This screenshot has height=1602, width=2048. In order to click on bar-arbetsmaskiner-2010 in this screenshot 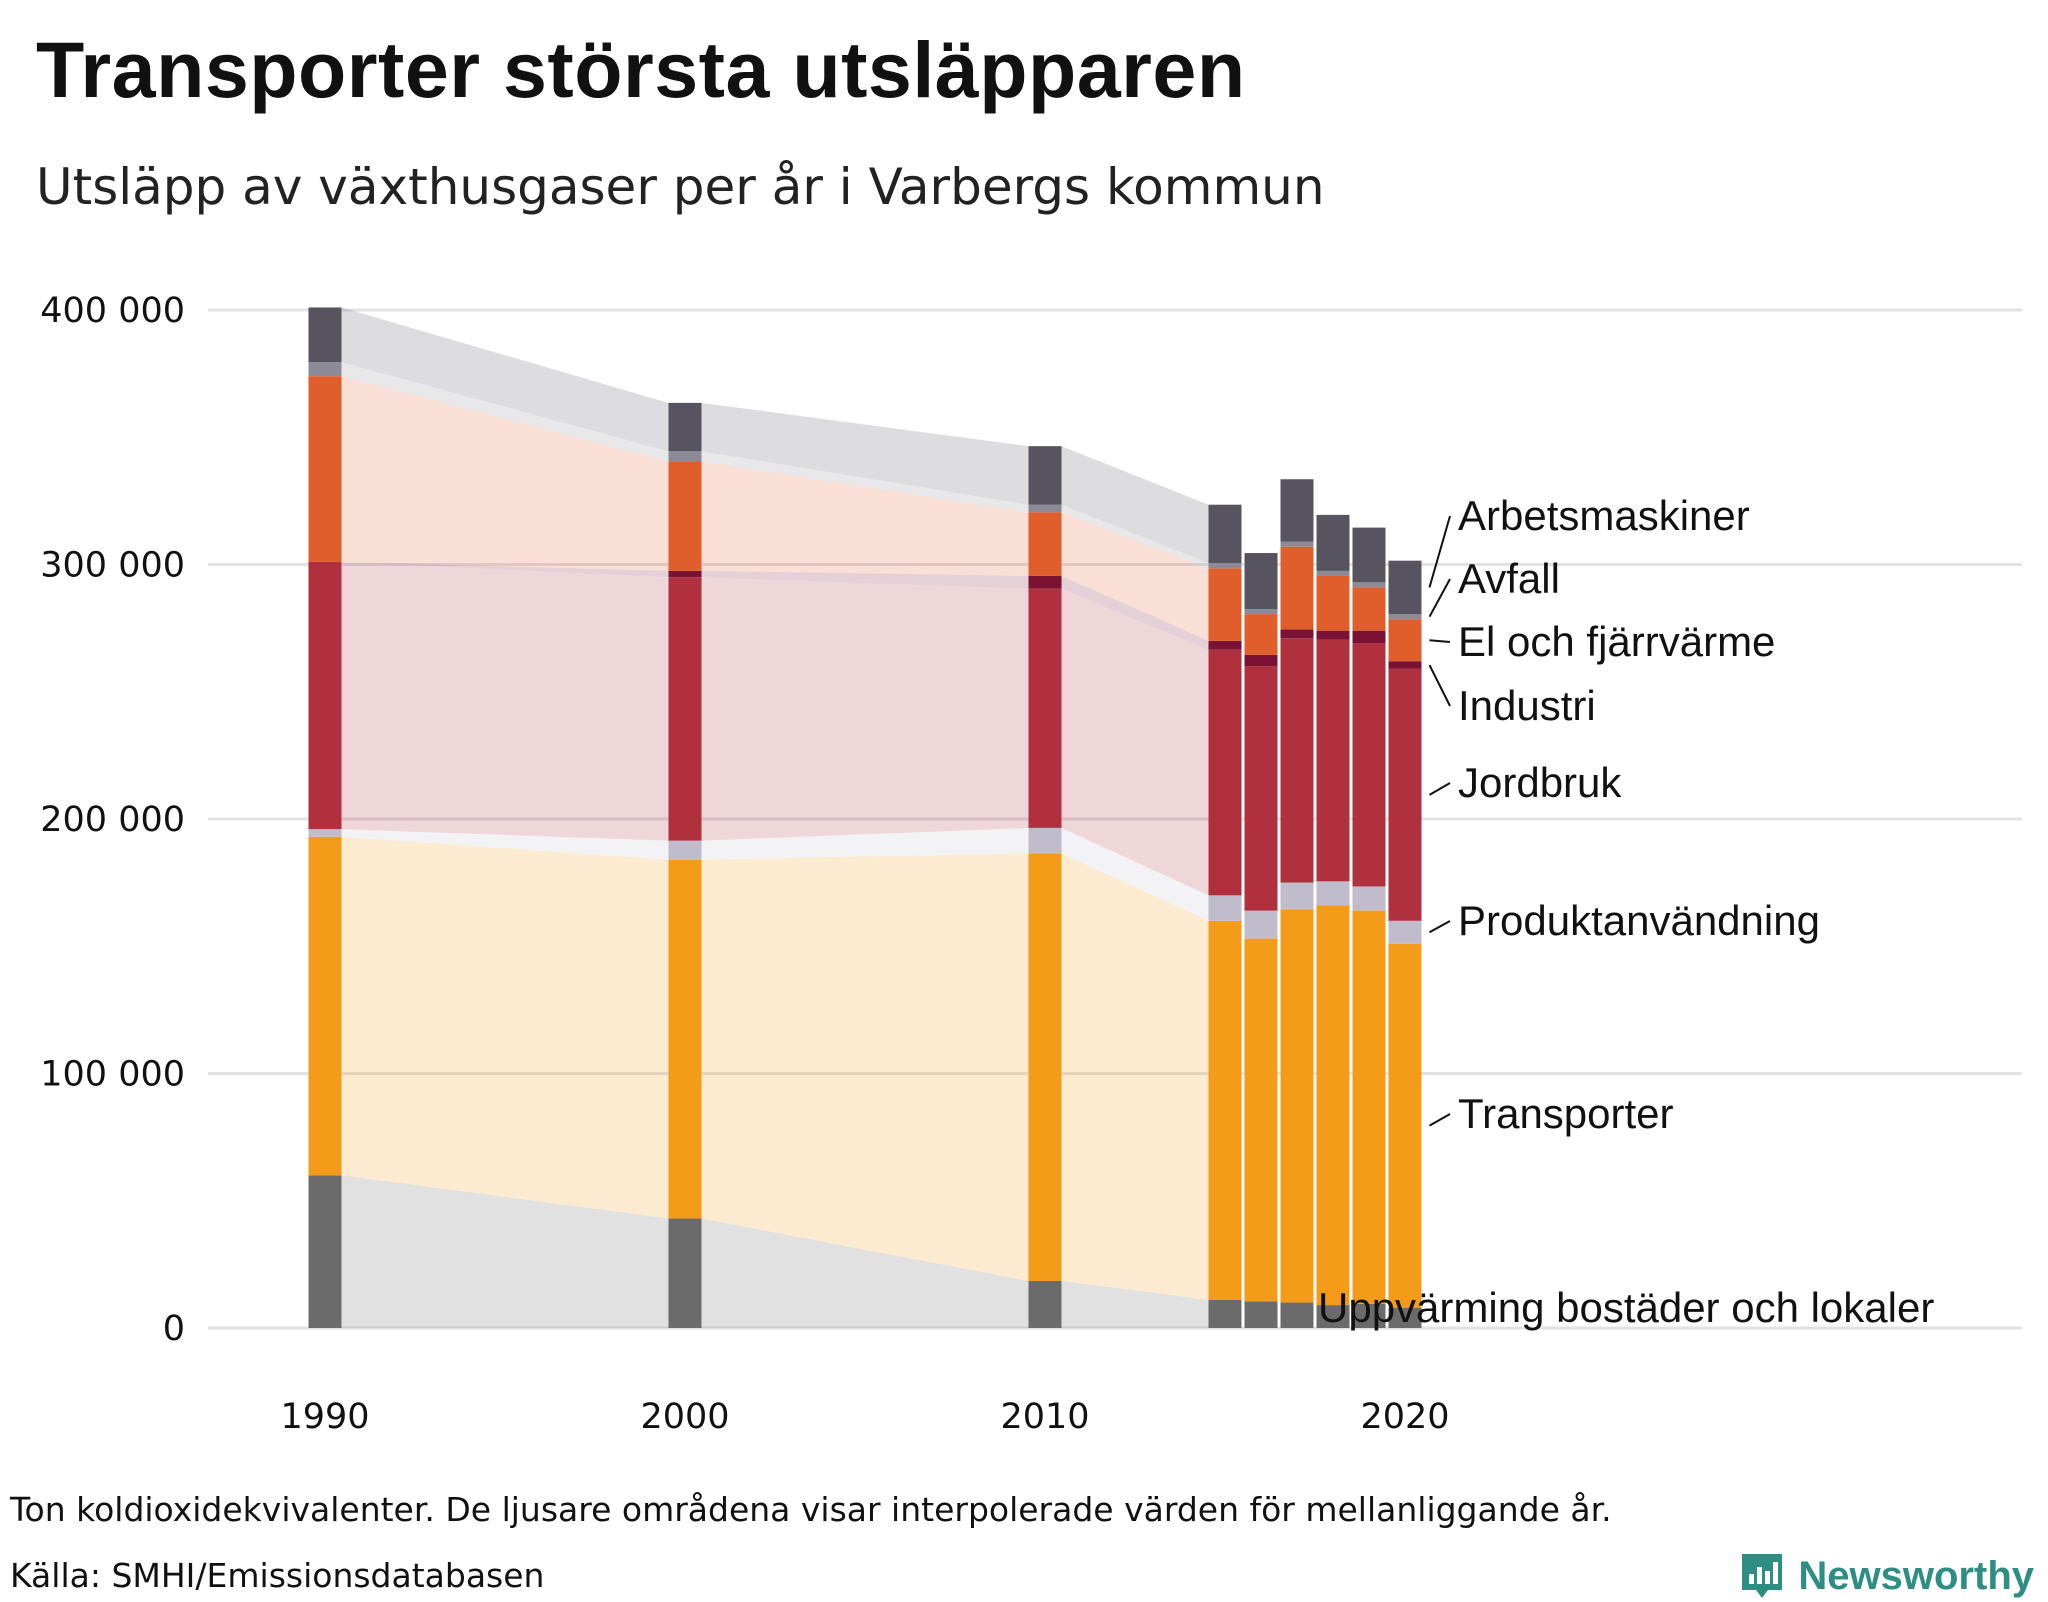, I will do `click(1045, 475)`.